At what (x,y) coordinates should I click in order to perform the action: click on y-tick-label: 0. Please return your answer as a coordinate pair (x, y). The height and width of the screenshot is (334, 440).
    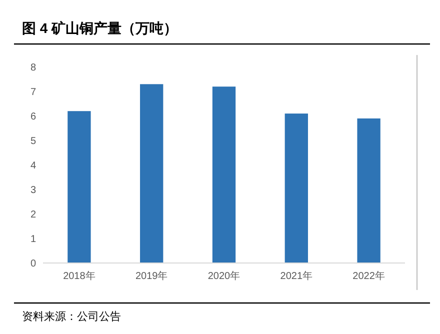
    Looking at the image, I should click on (33, 264).